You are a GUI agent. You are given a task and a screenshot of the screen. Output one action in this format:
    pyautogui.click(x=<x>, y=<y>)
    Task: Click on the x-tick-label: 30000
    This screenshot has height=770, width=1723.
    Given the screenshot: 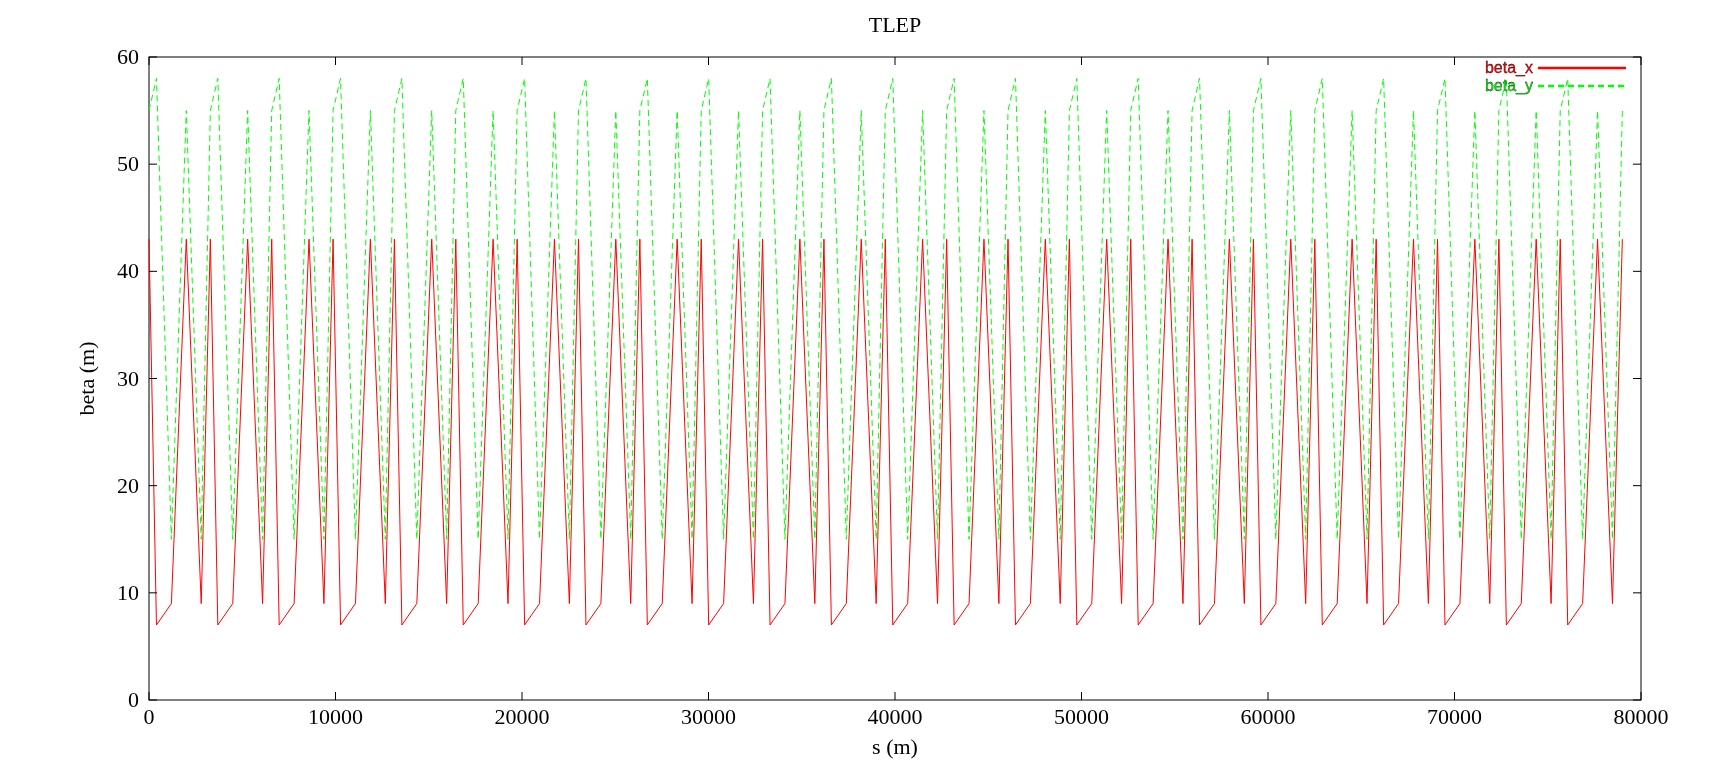 What is the action you would take?
    pyautogui.click(x=708, y=716)
    